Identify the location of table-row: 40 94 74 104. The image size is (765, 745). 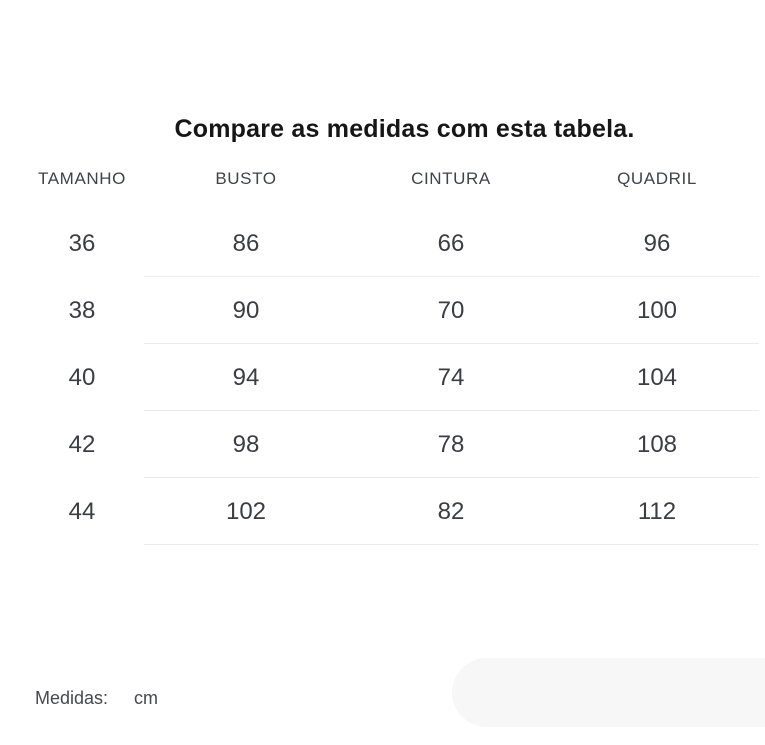
(382, 377).